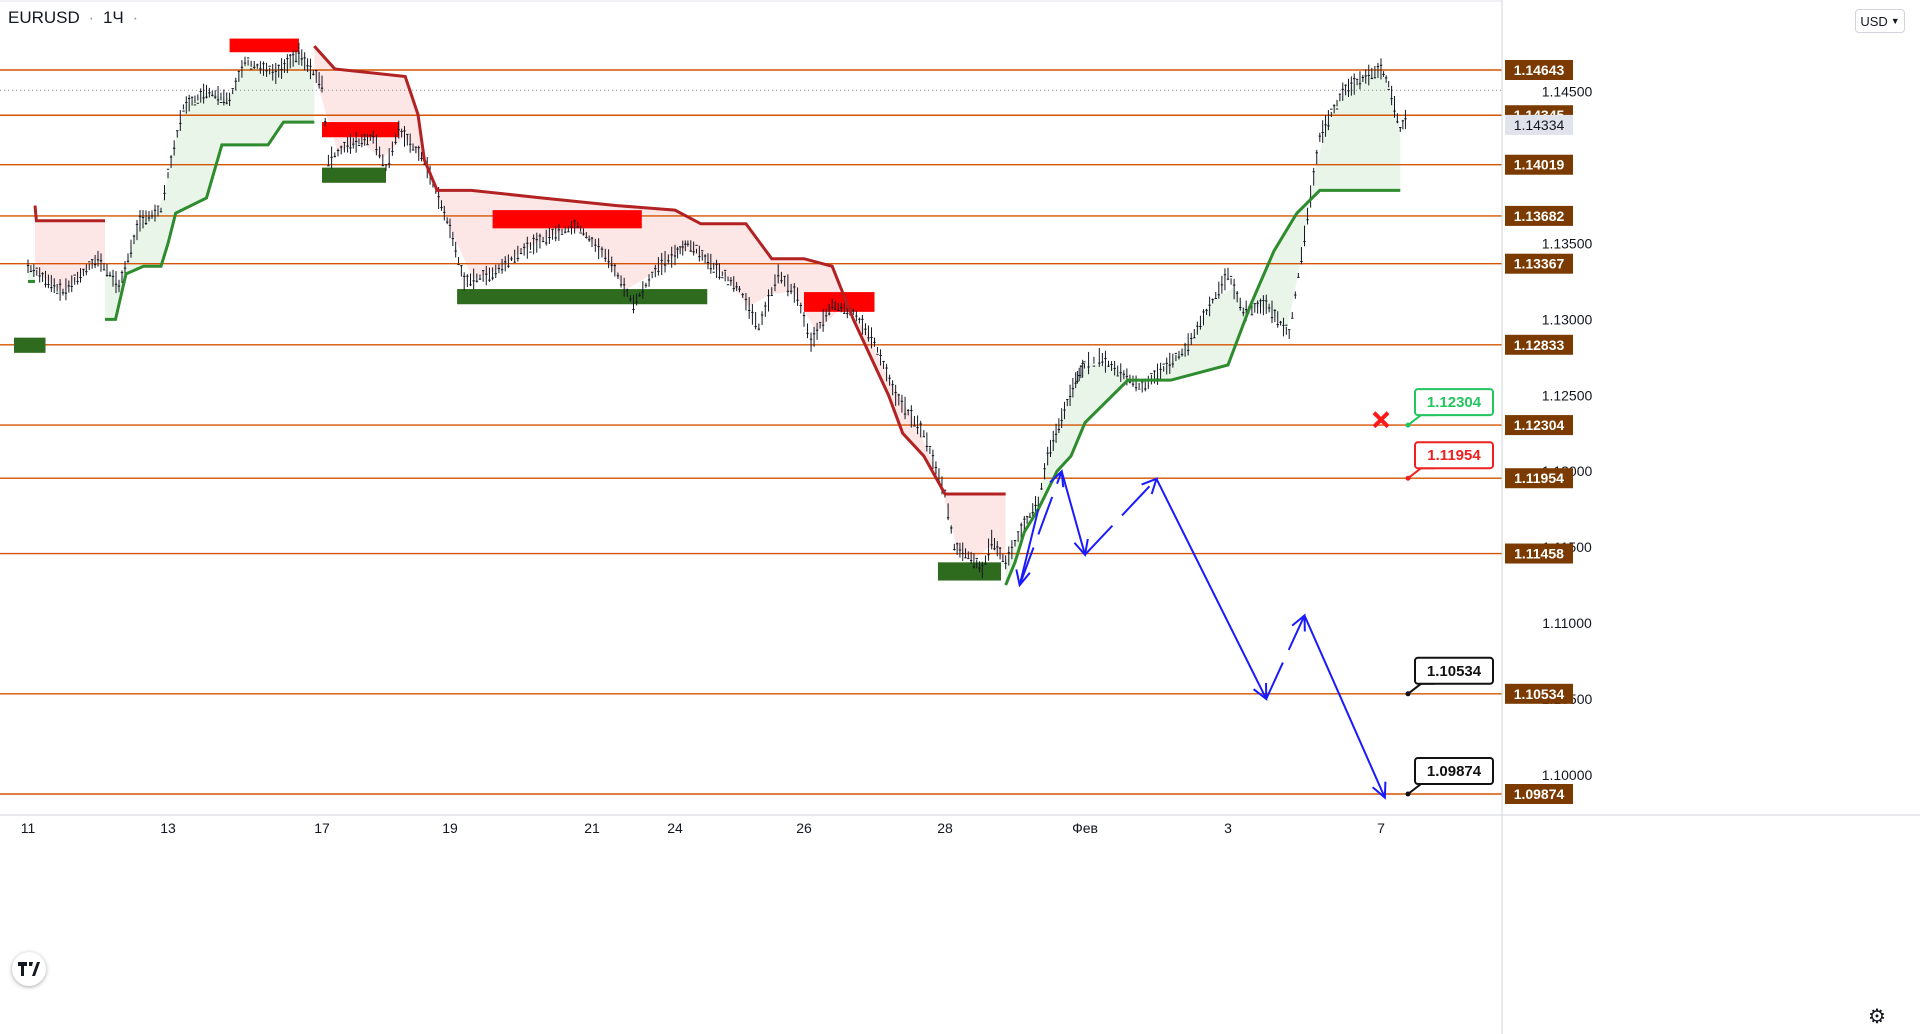  Describe the element at coordinates (1874, 21) in the screenshot. I see `currency-label: USD` at that location.